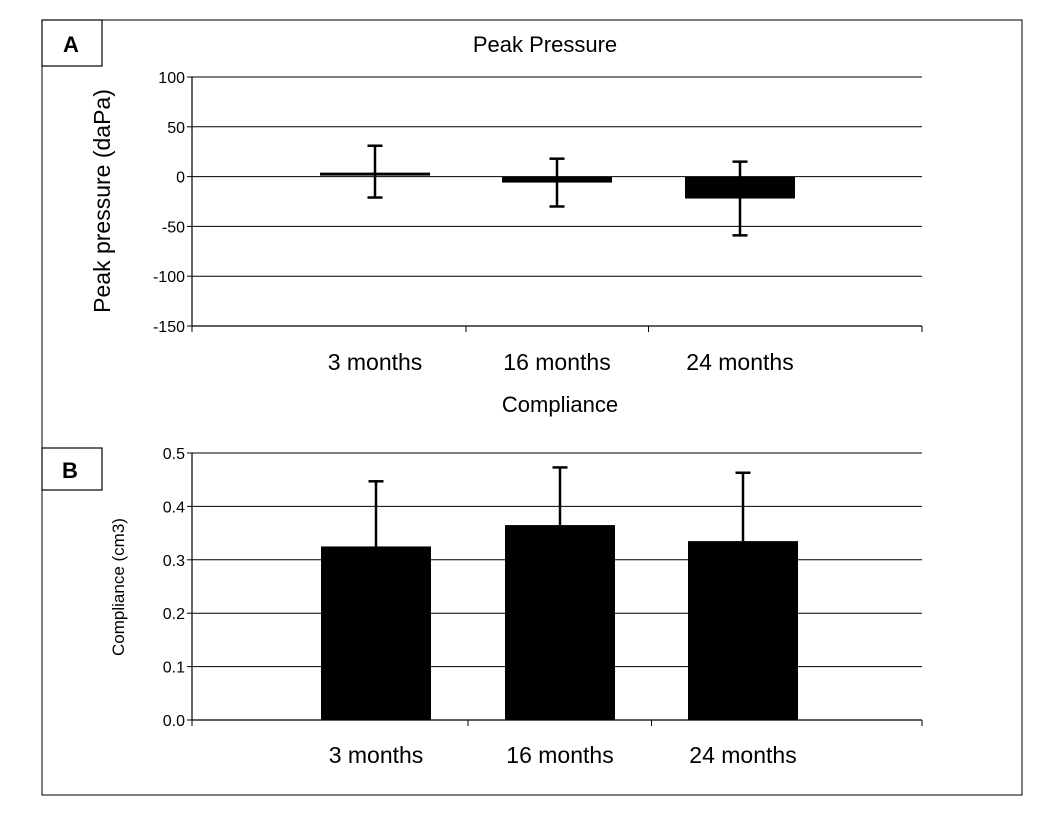 This screenshot has height=818, width=1050. I want to click on chart-b-x-tick-label: 24 months, so click(742, 755).